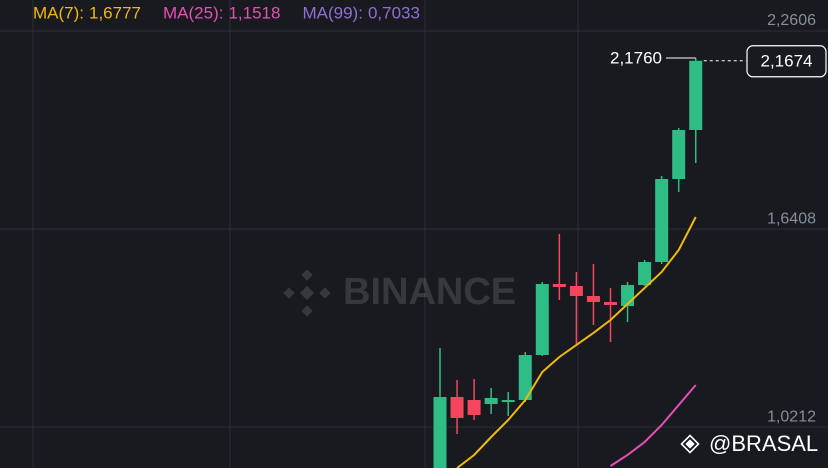  What do you see at coordinates (636, 58) in the screenshot?
I see `high-label: 2,1760` at bounding box center [636, 58].